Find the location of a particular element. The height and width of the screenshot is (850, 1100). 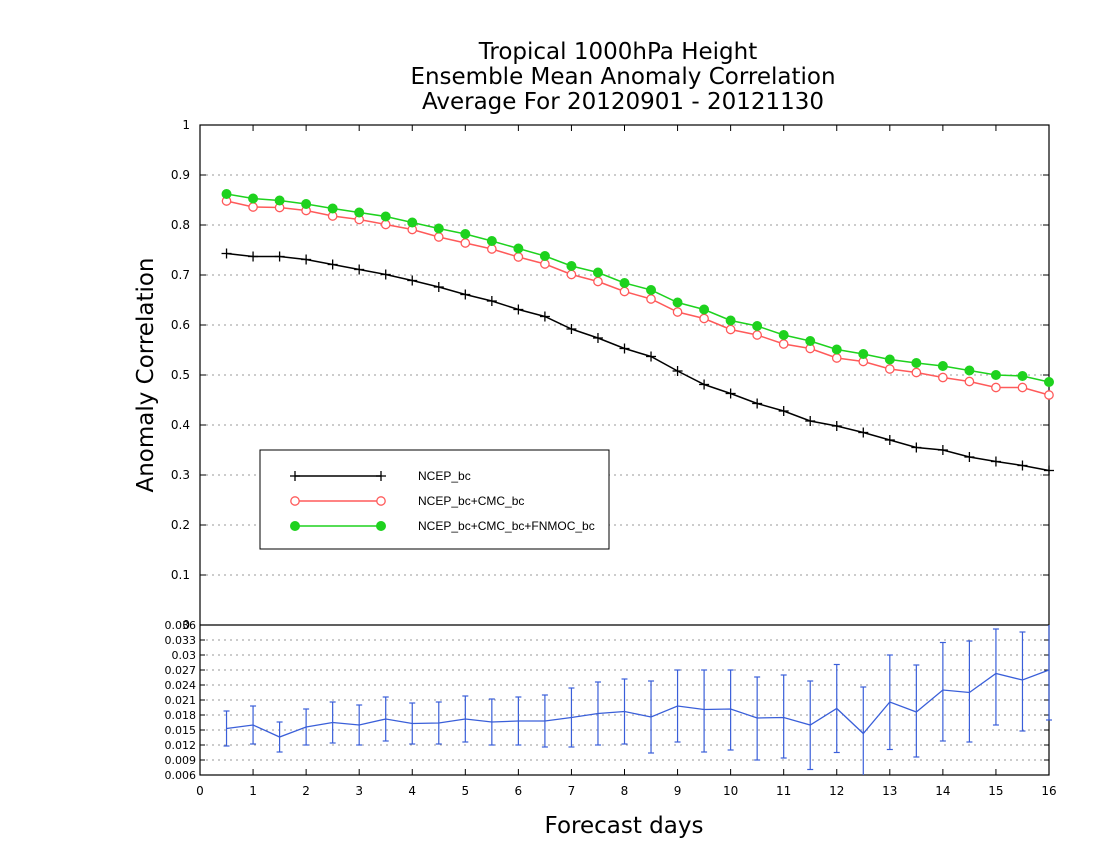

legend-item: NCEP_bc+CMC_bc+FNMOC_bc is located at coordinates (442, 526).